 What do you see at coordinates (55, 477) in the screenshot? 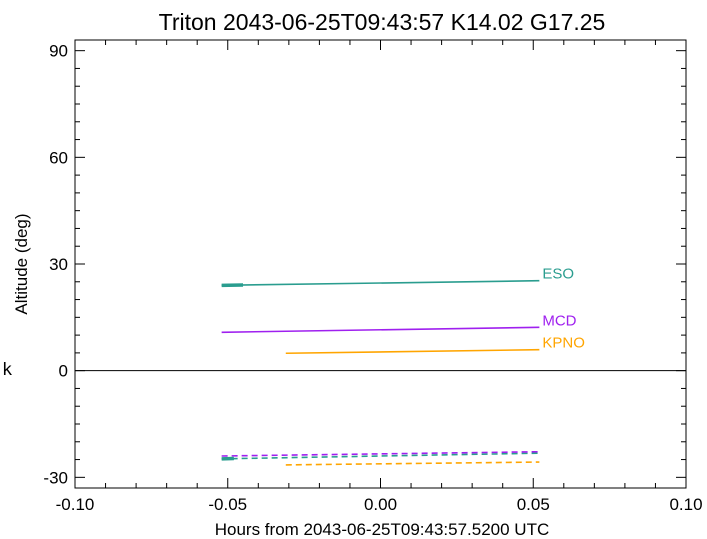
I see `y-tick-label: -30` at bounding box center [55, 477].